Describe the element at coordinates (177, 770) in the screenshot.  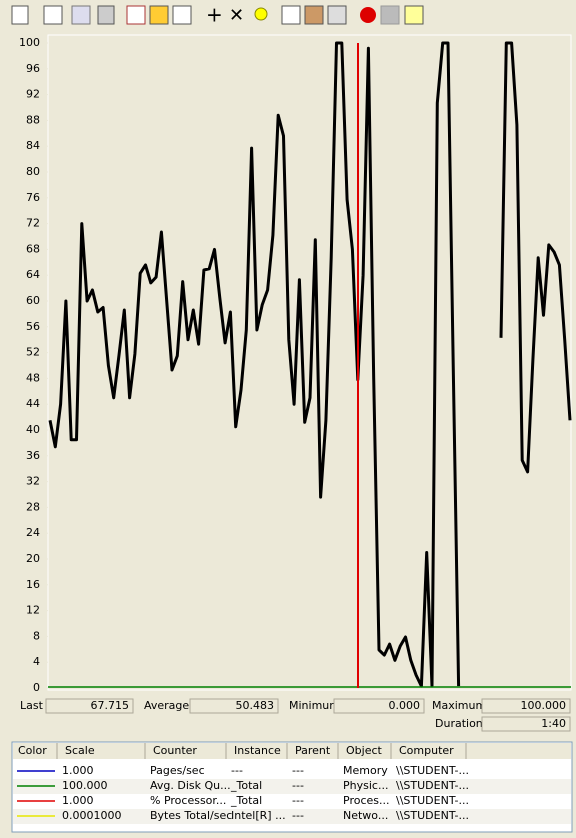
I see `cell-counter: Pages/sec` at that location.